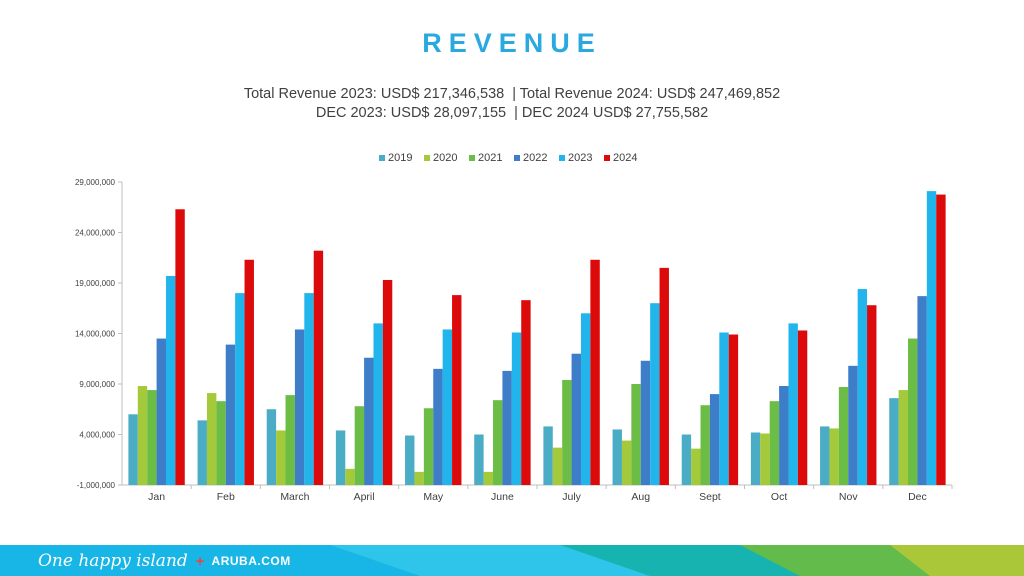  Describe the element at coordinates (369, 421) in the screenshot. I see `bar-2022-april` at that location.